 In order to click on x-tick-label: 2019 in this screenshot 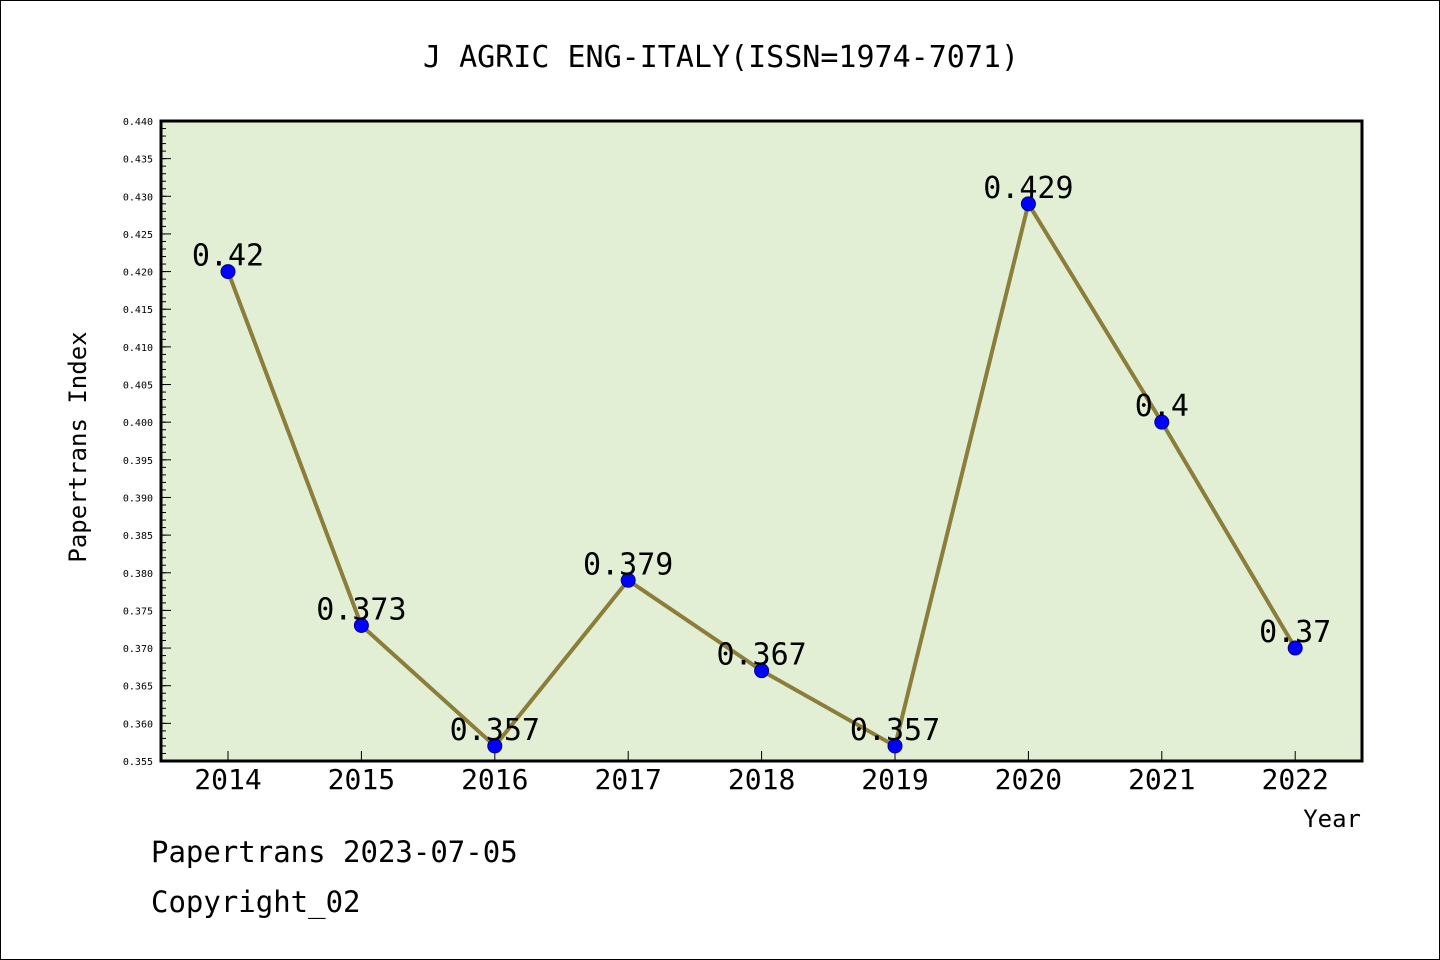, I will do `click(894, 779)`.